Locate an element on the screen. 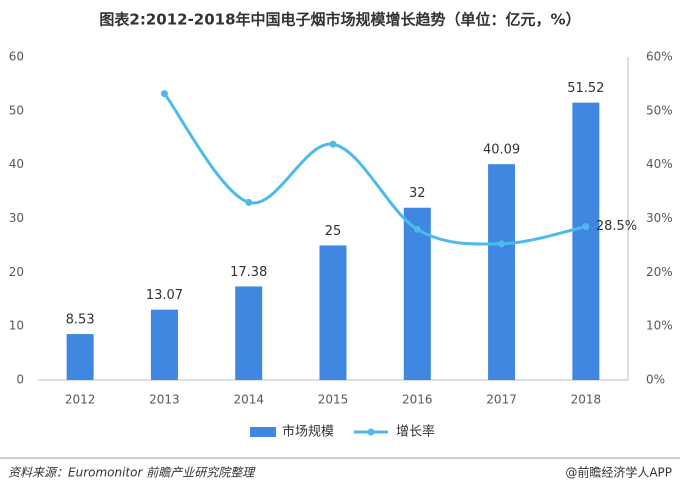 Image resolution: width=680 pixels, height=492 pixels. x-tick-label: 2018 is located at coordinates (586, 400).